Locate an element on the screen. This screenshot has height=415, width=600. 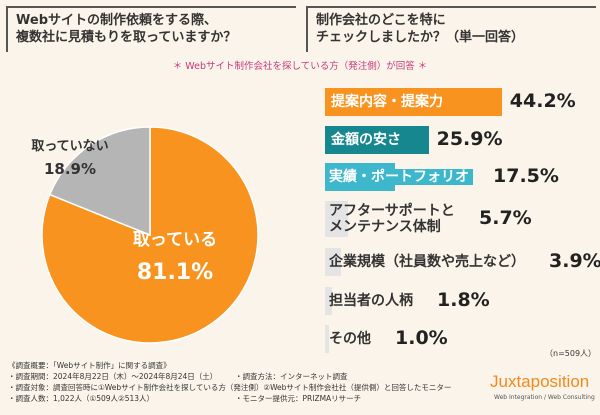
note: ・調査方法：インターネット調査 is located at coordinates (291, 376).